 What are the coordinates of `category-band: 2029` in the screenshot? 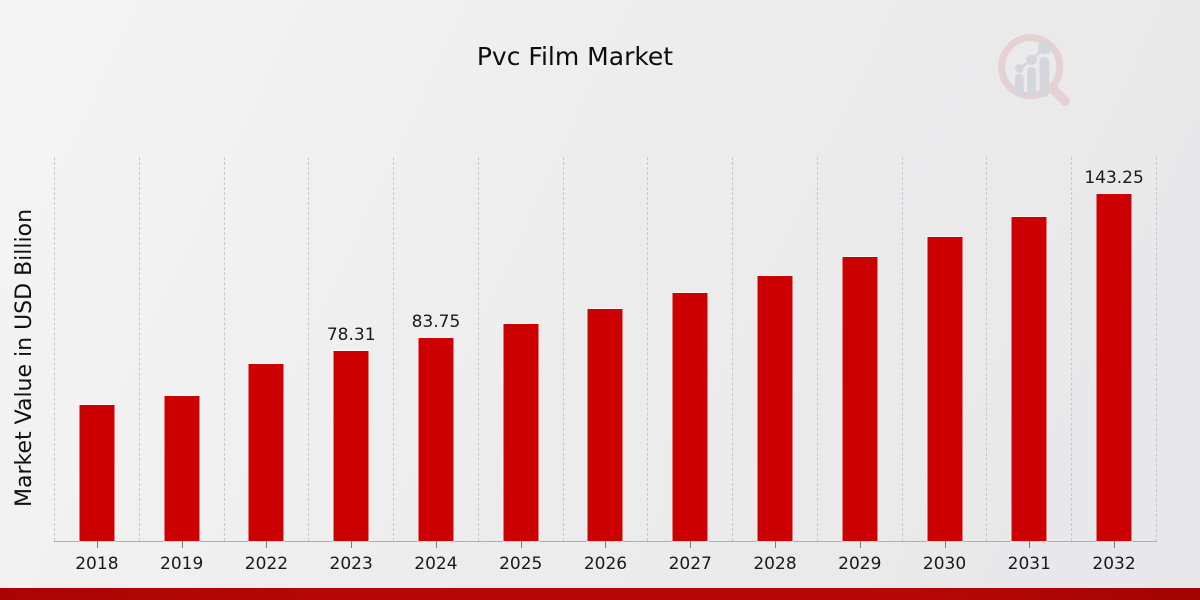 It's located at (859, 365).